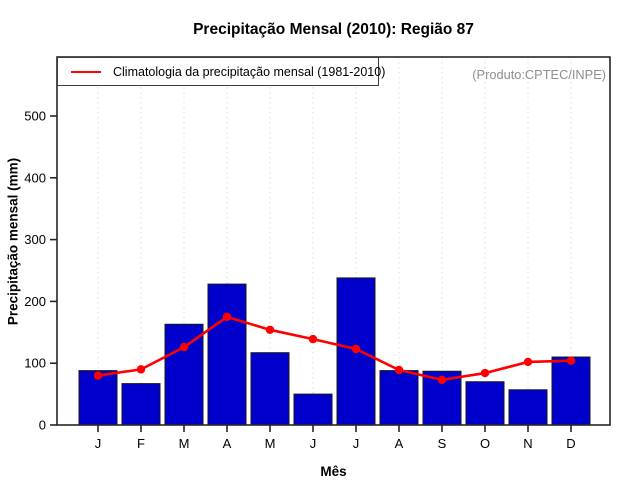  Describe the element at coordinates (184, 374) in the screenshot. I see `bar-2-M` at that location.